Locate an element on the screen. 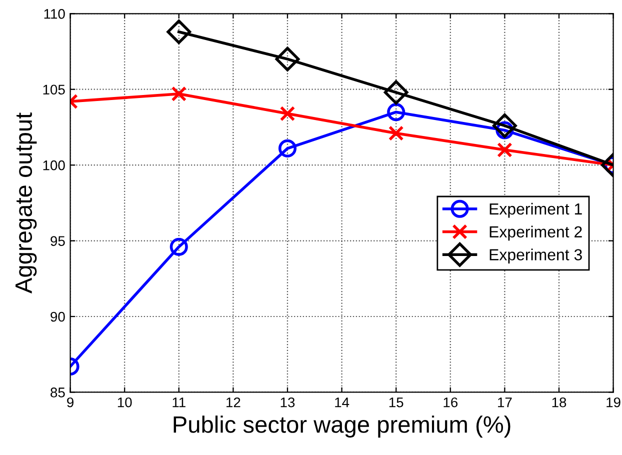  x-tick-label: 12 is located at coordinates (233, 402).